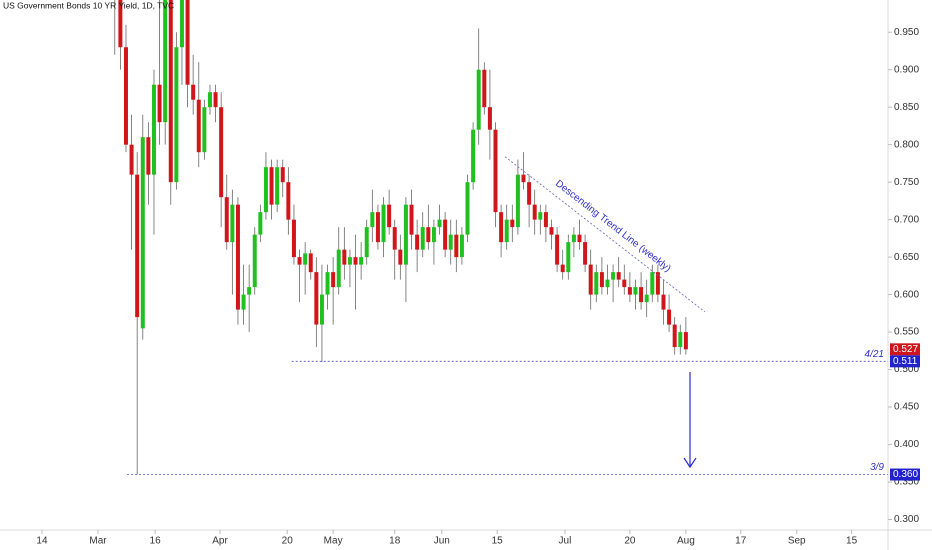 This screenshot has height=550, width=932. Describe the element at coordinates (906, 369) in the screenshot. I see `y-tick-label: 0.500` at that location.